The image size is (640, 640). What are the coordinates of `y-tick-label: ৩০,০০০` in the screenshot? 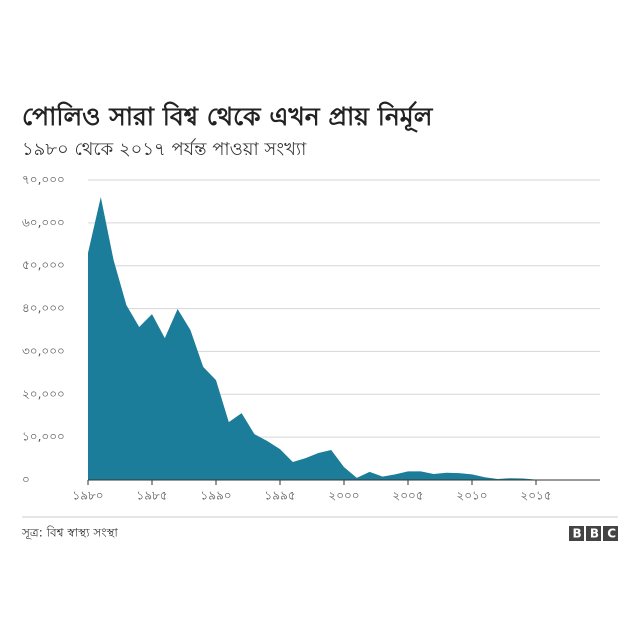 It's located at (43, 351).